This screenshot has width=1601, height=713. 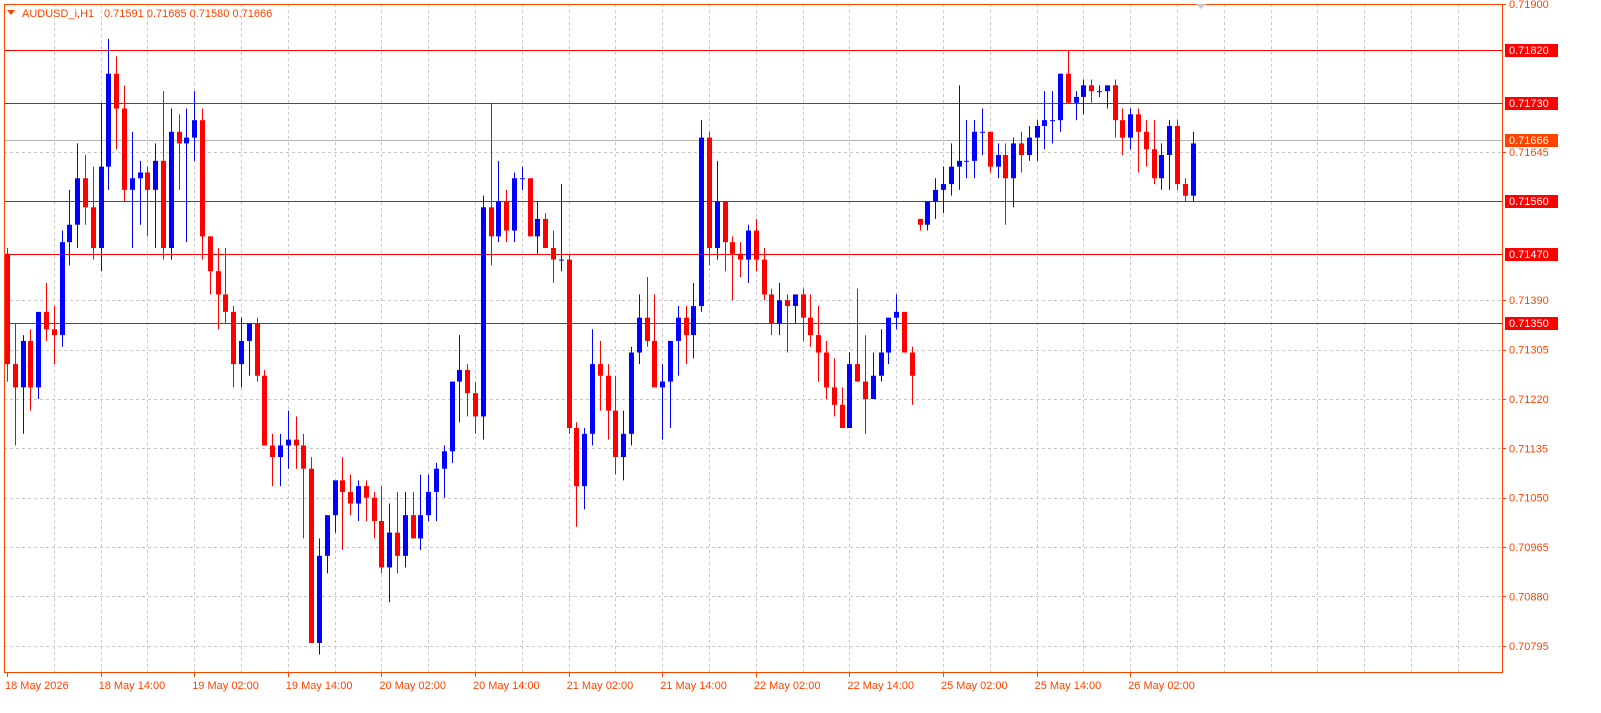 I want to click on x-tick-label: 19 May 02:00, so click(x=225, y=686).